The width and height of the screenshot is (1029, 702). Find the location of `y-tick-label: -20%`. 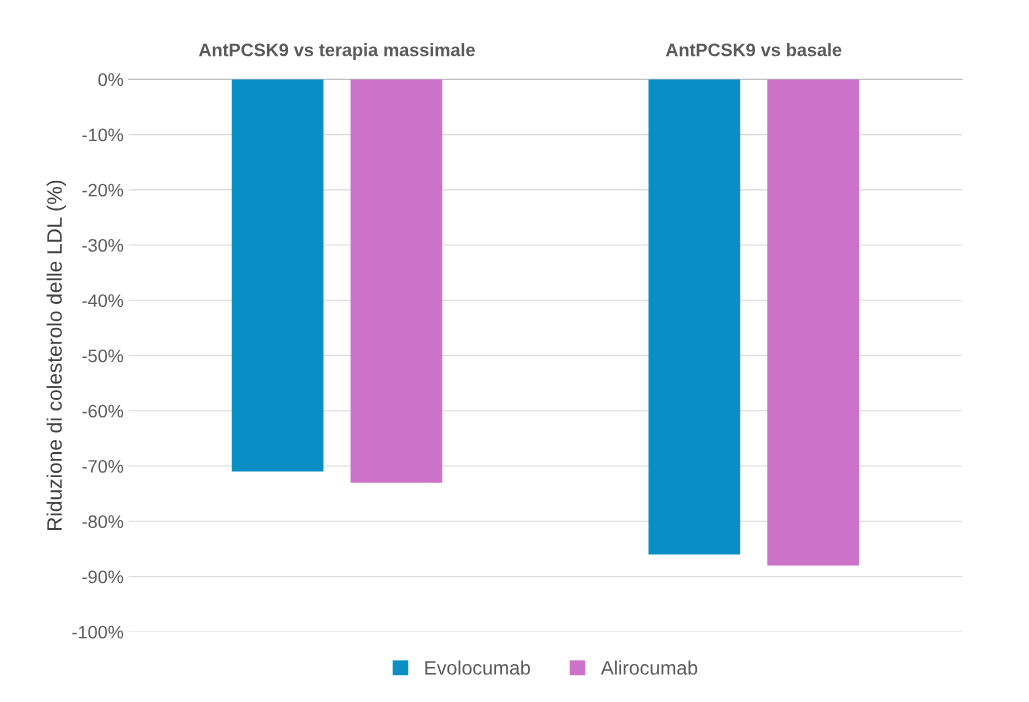

y-tick-label: -20% is located at coordinates (103, 190).